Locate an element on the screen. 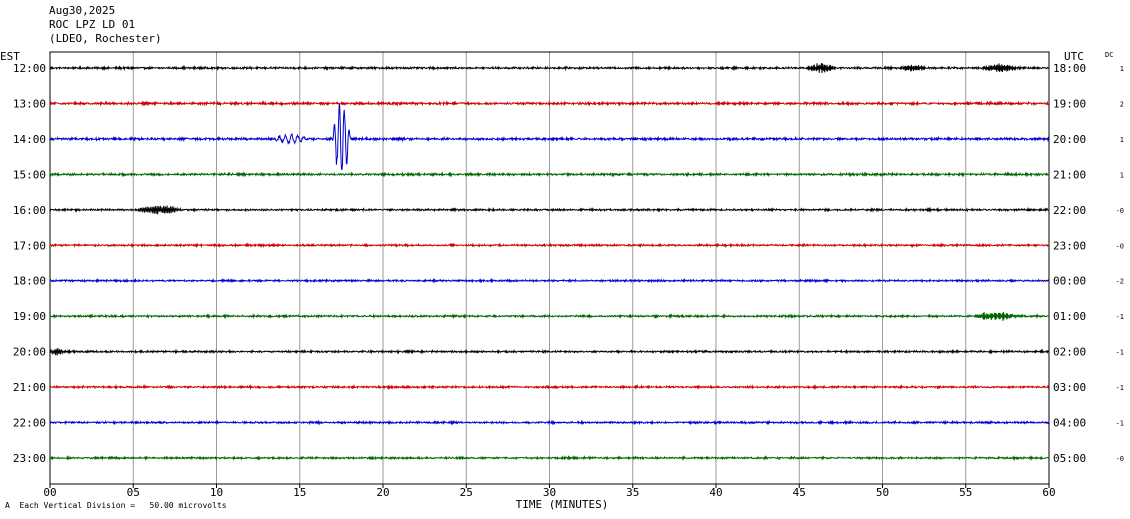  est-hour-label: 12:00 is located at coordinates (29, 68).